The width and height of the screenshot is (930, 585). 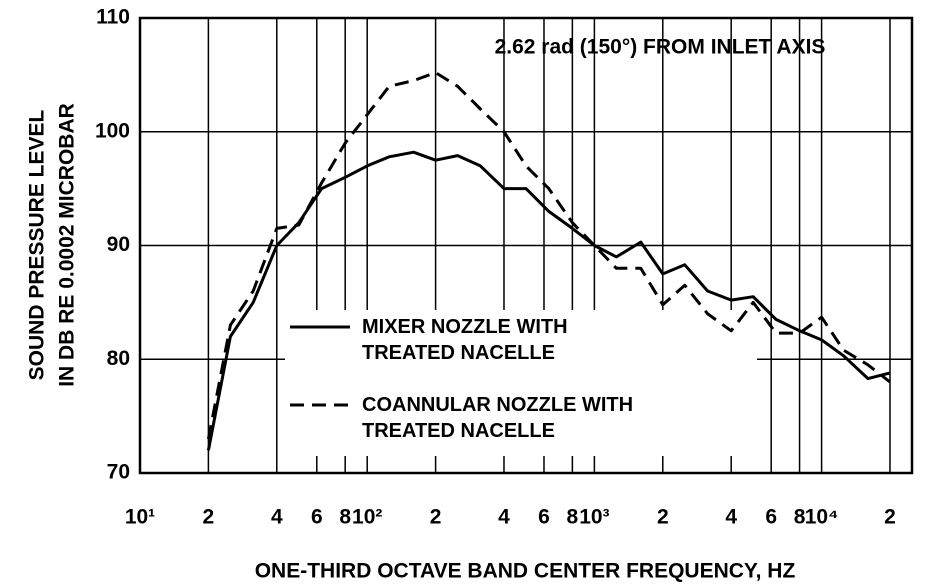 What do you see at coordinates (367, 517) in the screenshot?
I see `x-tick-label: 10²` at bounding box center [367, 517].